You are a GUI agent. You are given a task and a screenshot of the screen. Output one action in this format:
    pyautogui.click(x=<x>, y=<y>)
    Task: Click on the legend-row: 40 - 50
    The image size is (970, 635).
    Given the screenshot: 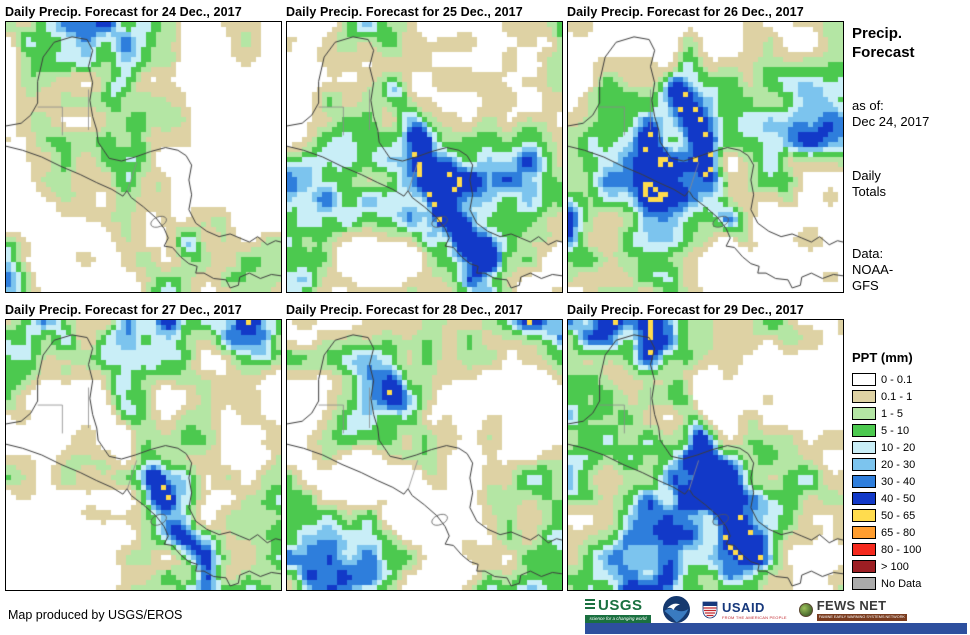 What is the action you would take?
    pyautogui.click(x=910, y=498)
    